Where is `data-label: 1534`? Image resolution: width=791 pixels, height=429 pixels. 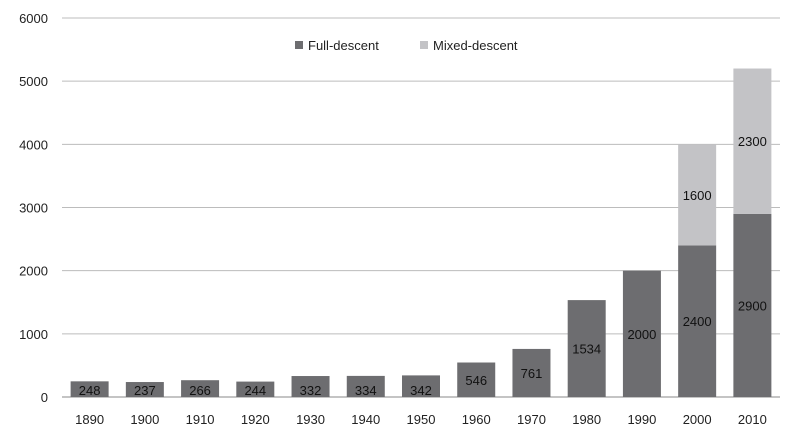
data-label: 1534 is located at coordinates (586, 349).